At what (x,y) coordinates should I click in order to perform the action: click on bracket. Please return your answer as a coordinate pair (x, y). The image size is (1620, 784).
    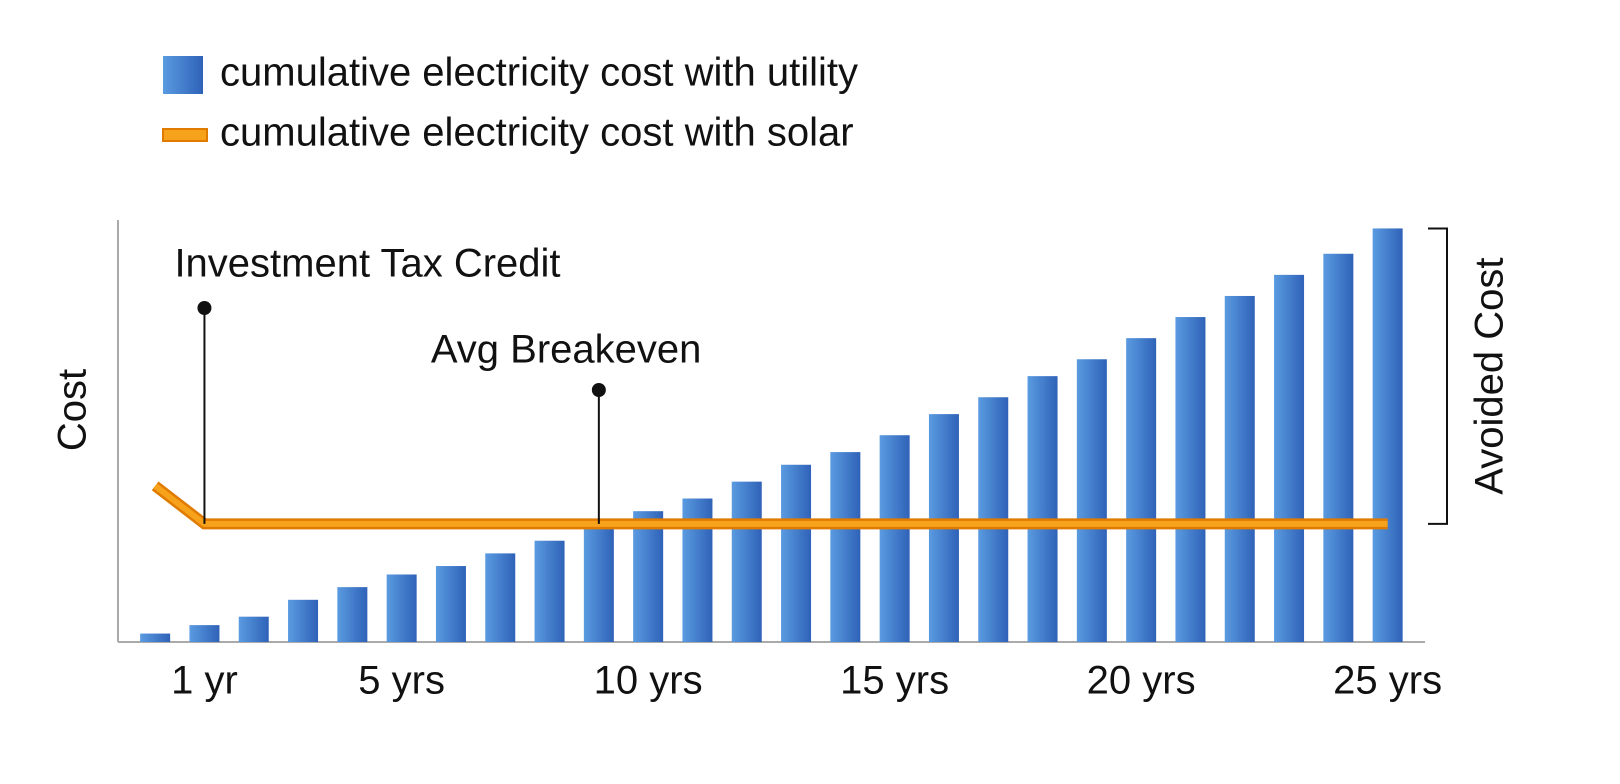
    Looking at the image, I should click on (1438, 376).